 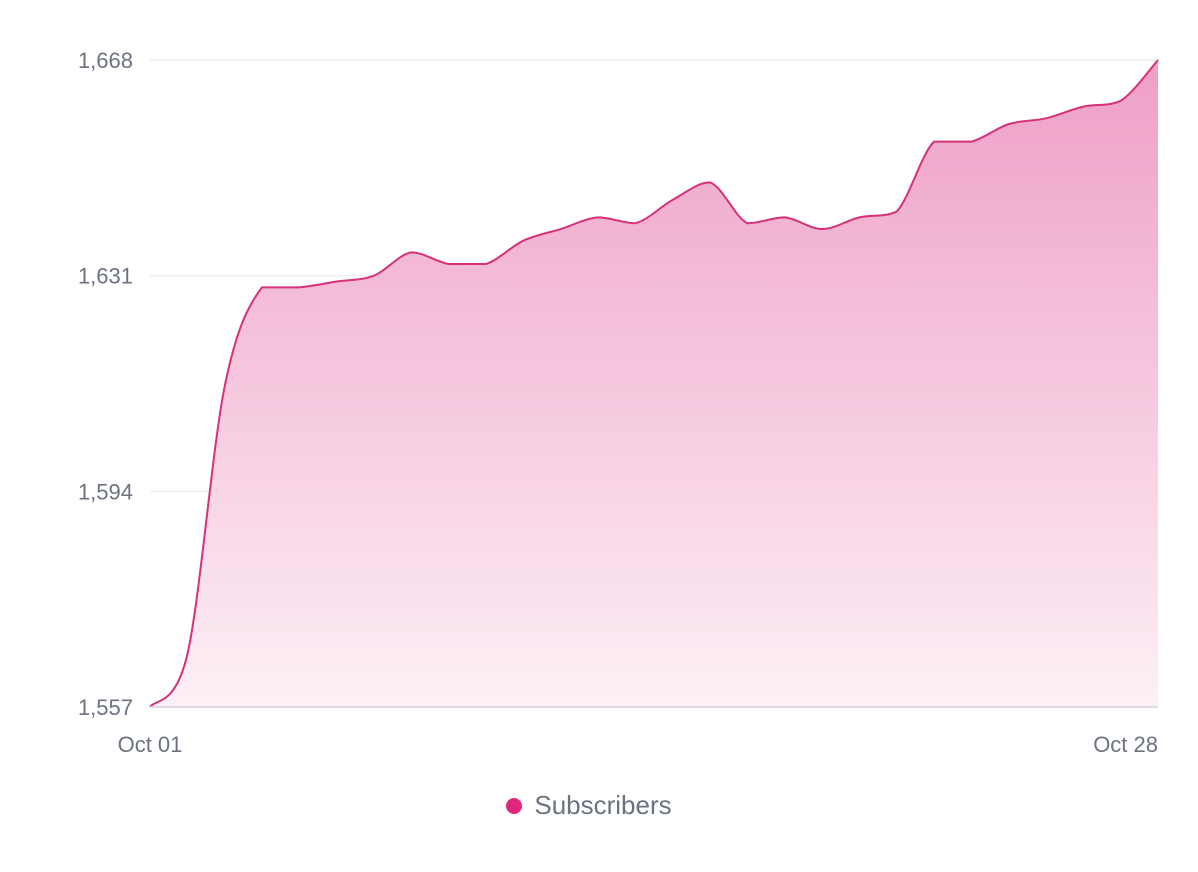 What do you see at coordinates (1125, 744) in the screenshot?
I see `x-tick-label: Oct 28` at bounding box center [1125, 744].